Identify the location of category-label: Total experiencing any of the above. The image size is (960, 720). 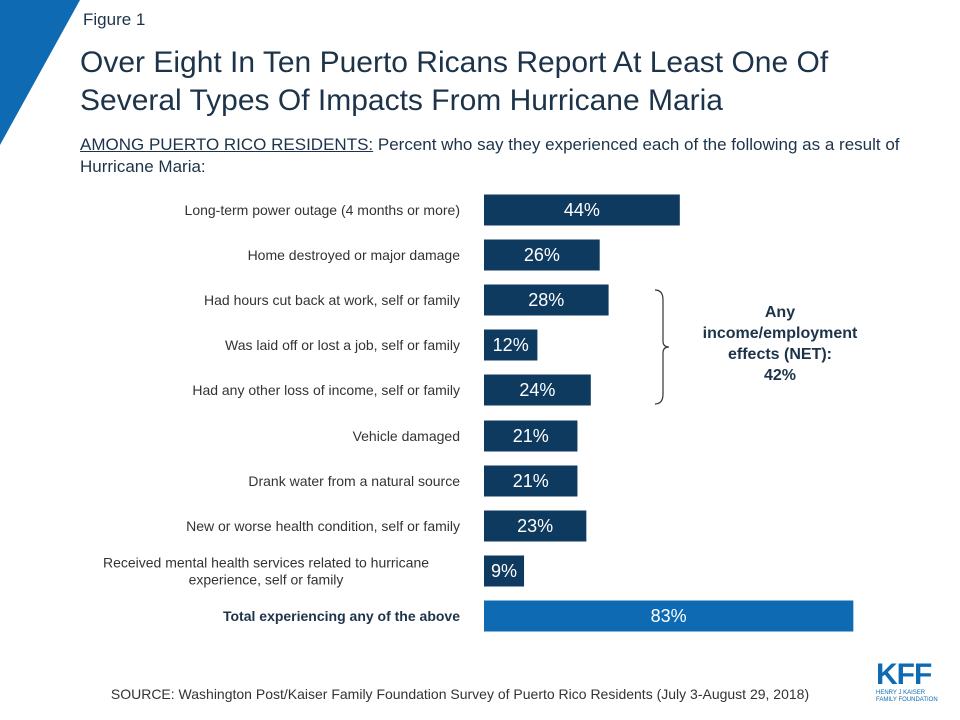
(341, 616).